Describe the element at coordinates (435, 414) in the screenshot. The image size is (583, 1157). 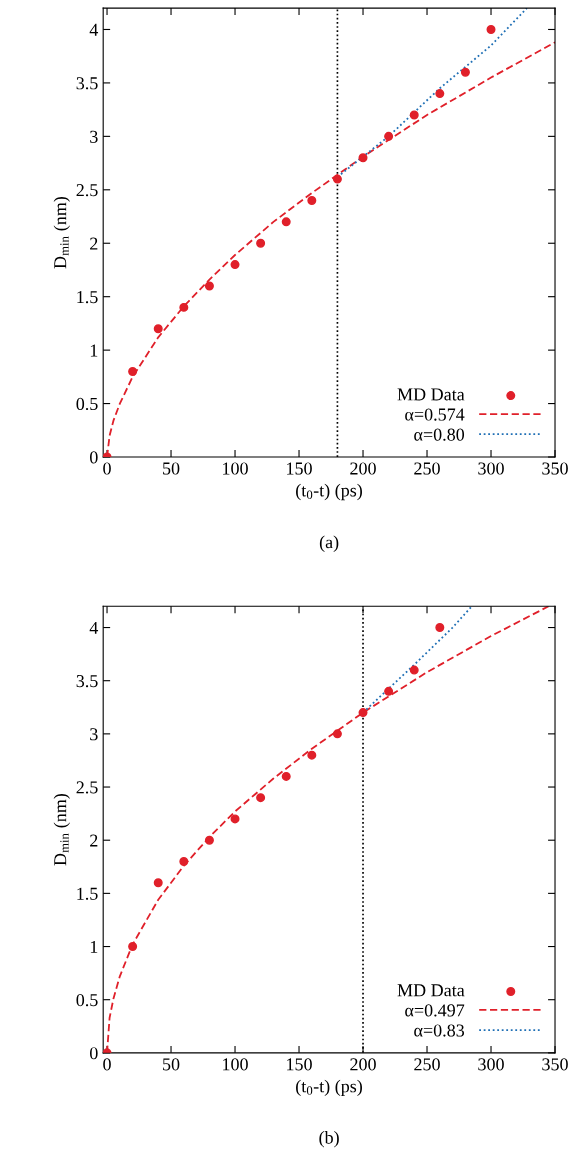
I see `legend-label: α=0.574` at that location.